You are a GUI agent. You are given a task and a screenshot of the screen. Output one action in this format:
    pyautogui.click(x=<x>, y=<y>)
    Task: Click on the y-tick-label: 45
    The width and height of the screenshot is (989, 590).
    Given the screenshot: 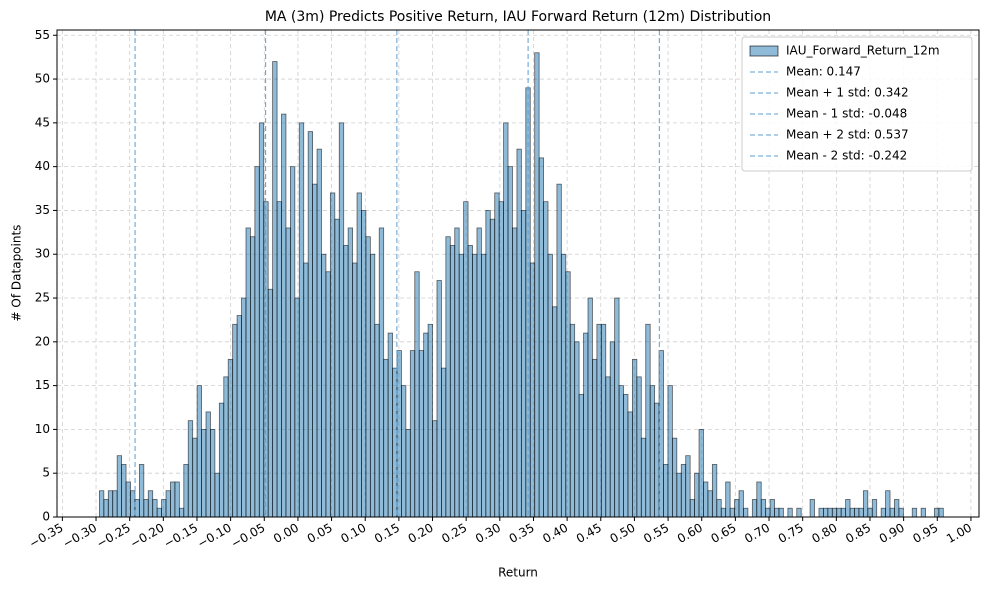 What is the action you would take?
    pyautogui.click(x=42, y=122)
    